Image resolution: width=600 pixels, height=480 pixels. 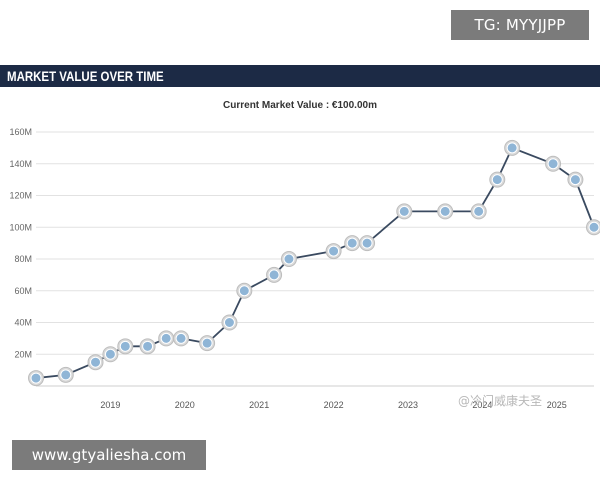 I want to click on x-tick-label: 2023, so click(x=408, y=405).